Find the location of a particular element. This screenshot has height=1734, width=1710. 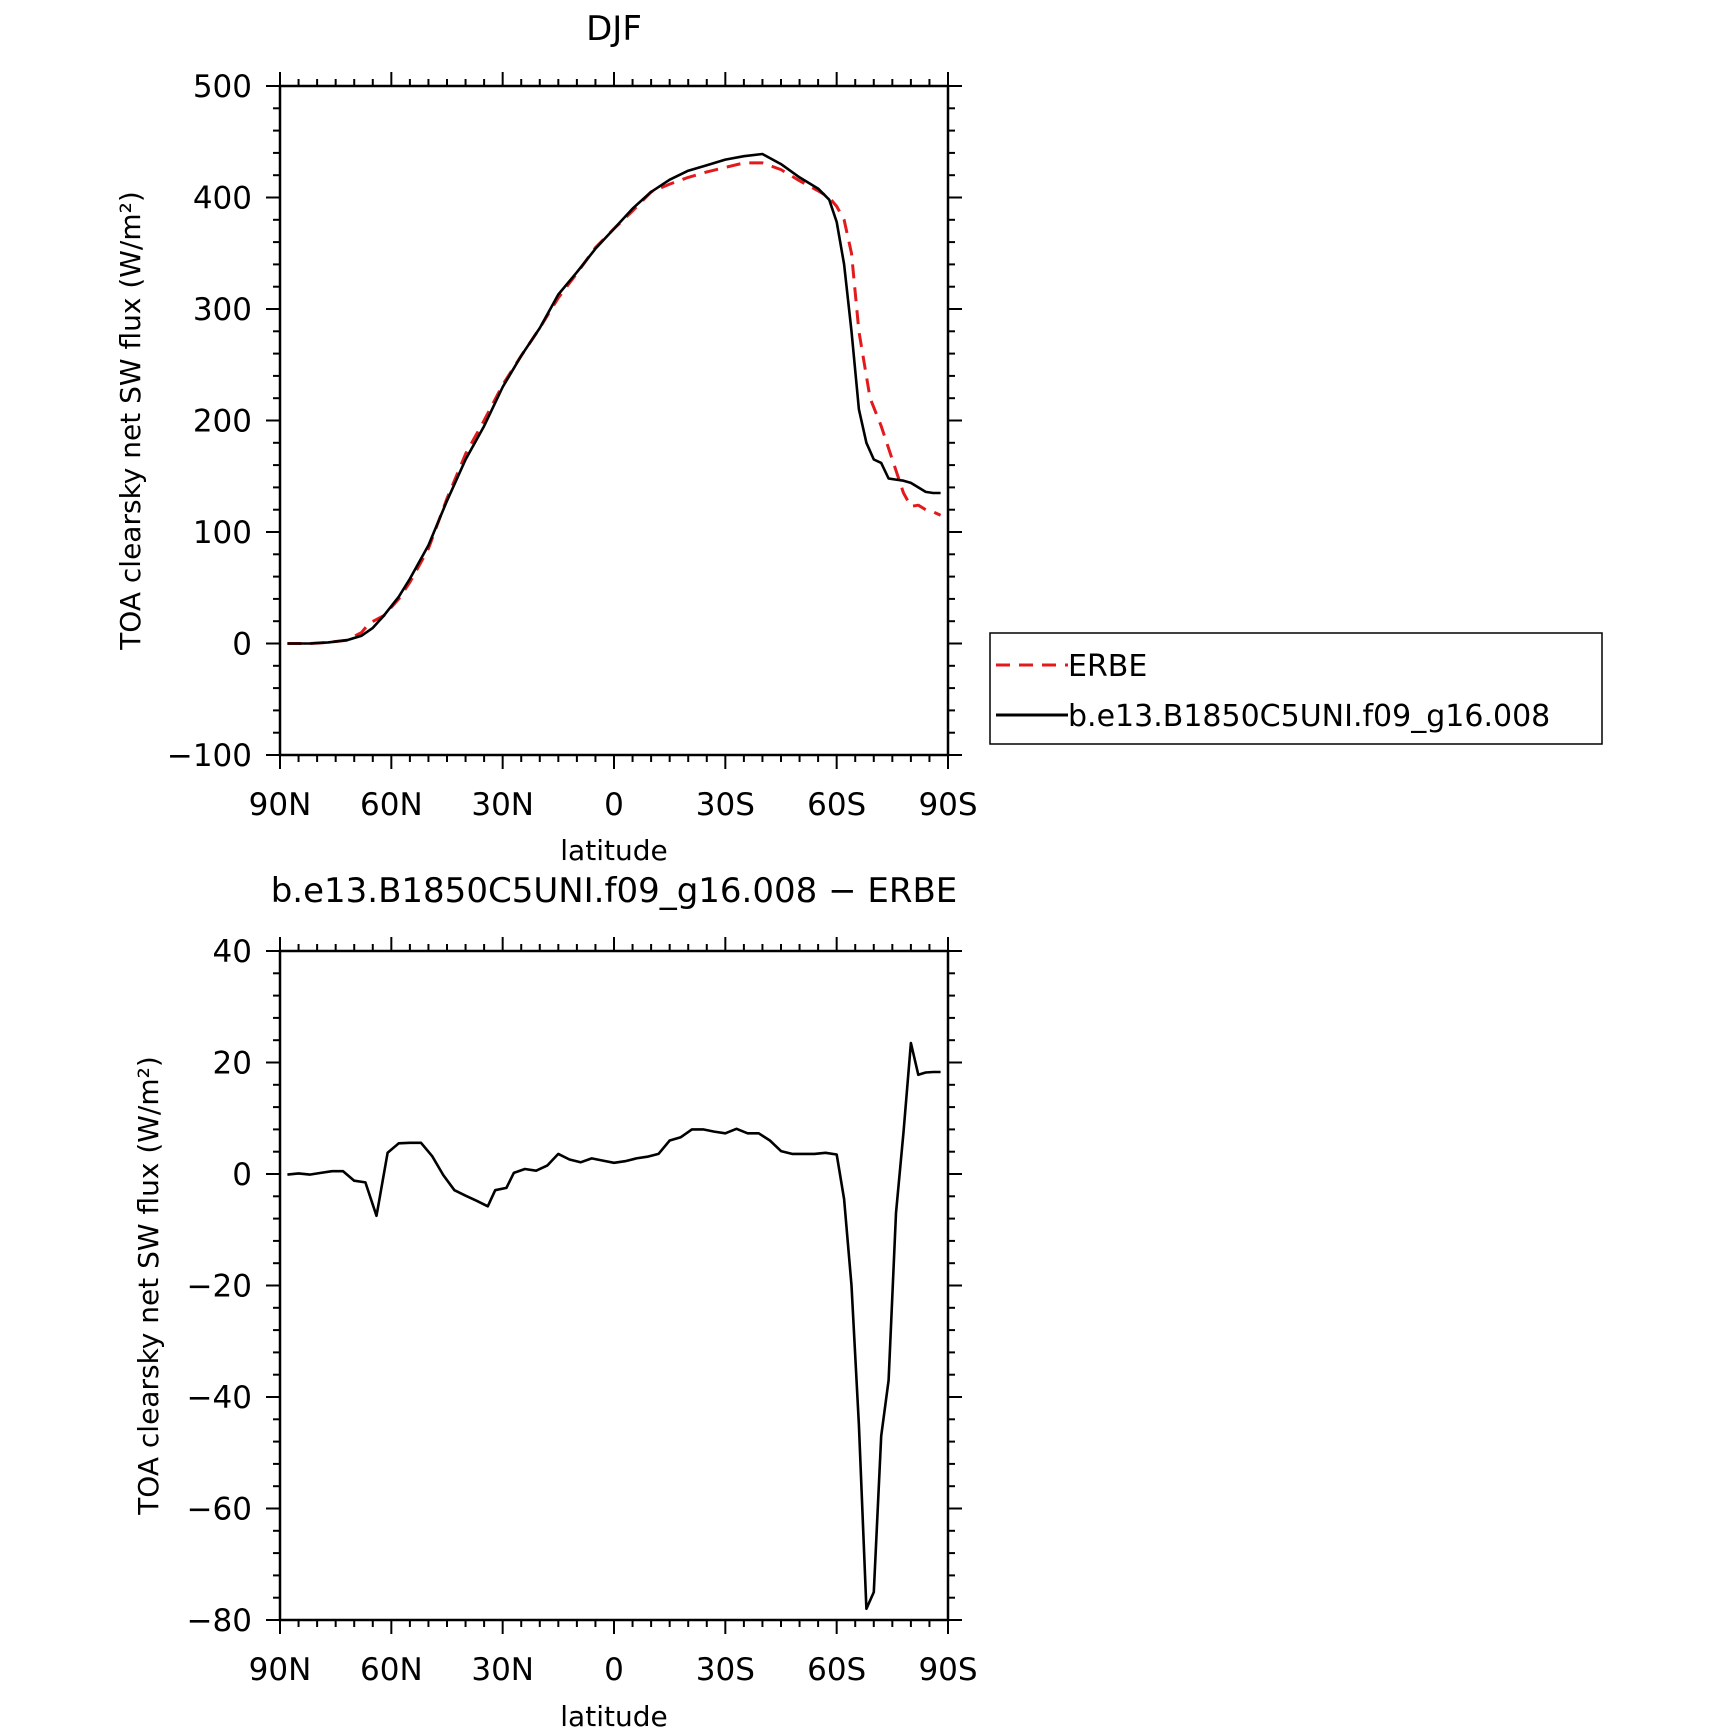

legend: ERBE b.e13.B1850C5UNI.f09_g16.008 is located at coordinates (1296, 688).